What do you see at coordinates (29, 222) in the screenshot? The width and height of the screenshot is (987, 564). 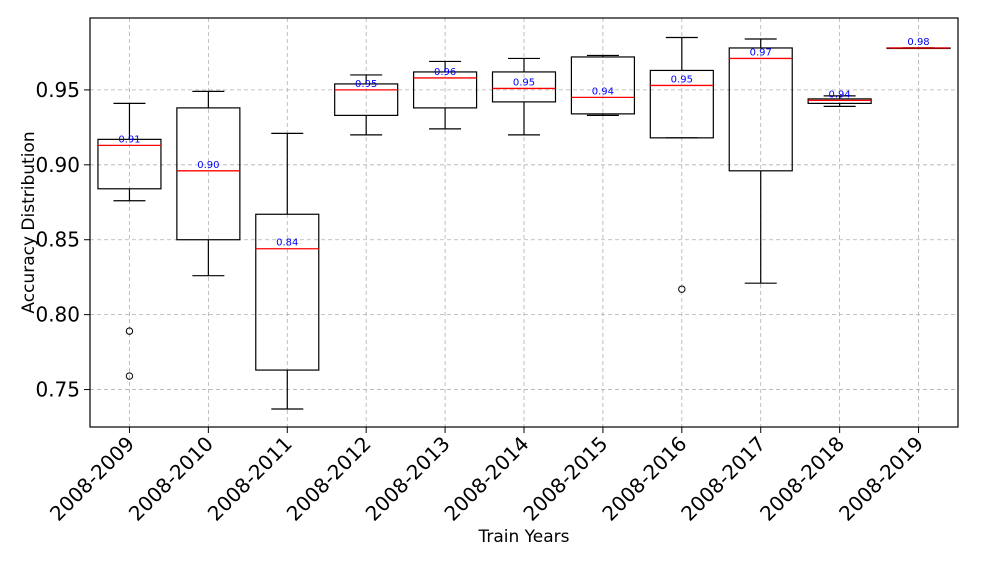 I see `y-axis-title: Accuracy Distribution` at bounding box center [29, 222].